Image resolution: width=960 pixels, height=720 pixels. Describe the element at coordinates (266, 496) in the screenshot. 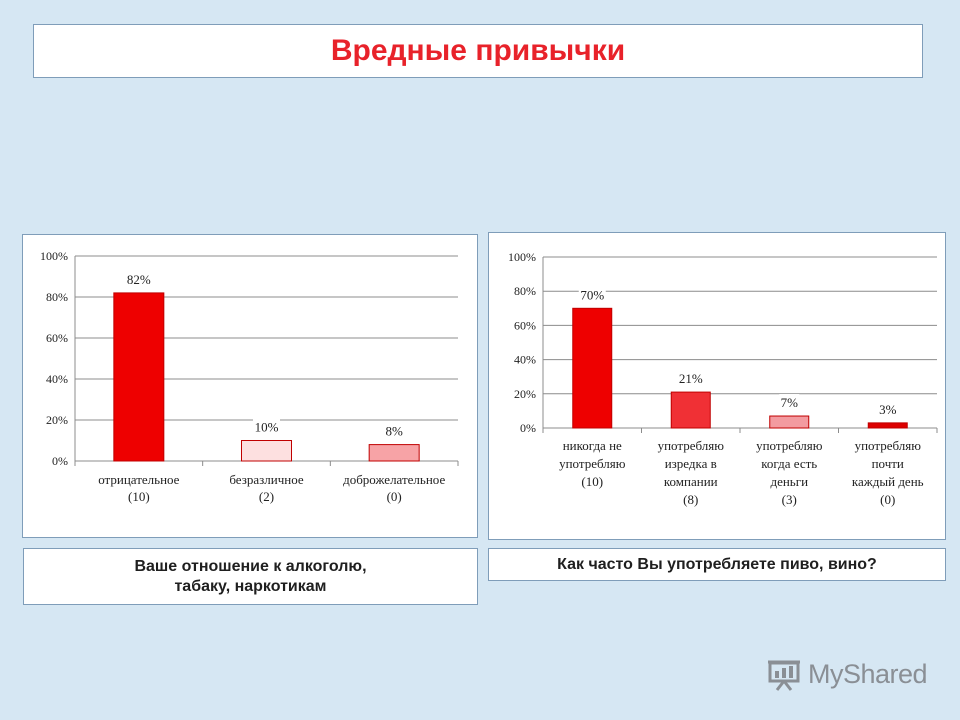

I see `category-label: (2)` at that location.